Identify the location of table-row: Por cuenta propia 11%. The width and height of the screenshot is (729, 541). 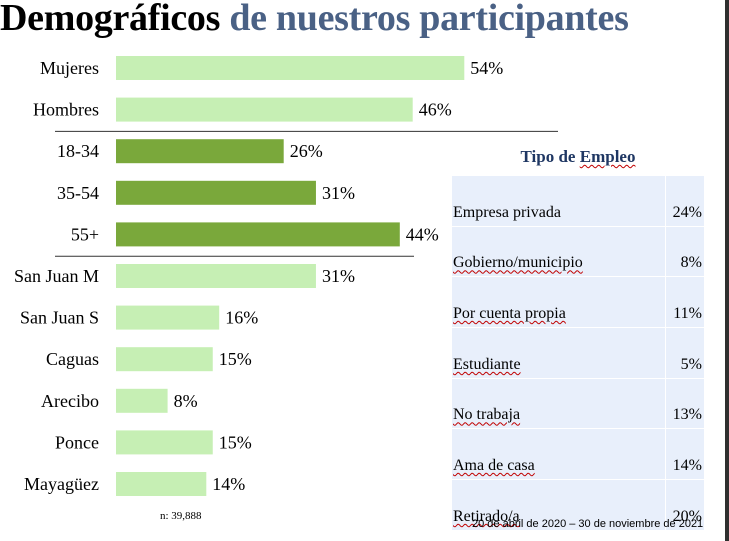
(578, 302).